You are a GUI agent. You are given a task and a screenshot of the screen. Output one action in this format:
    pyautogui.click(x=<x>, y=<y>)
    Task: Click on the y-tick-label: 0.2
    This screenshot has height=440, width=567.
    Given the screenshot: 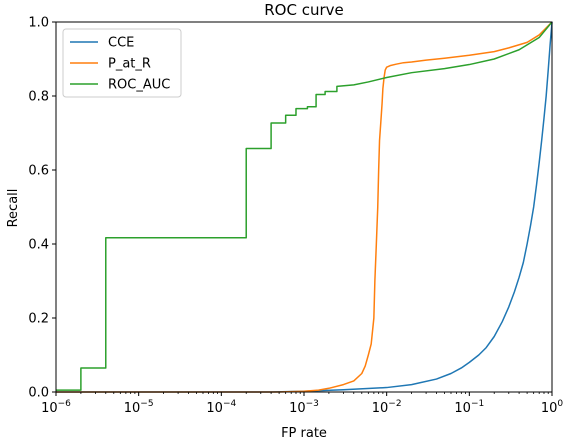 What is the action you would take?
    pyautogui.click(x=38, y=319)
    